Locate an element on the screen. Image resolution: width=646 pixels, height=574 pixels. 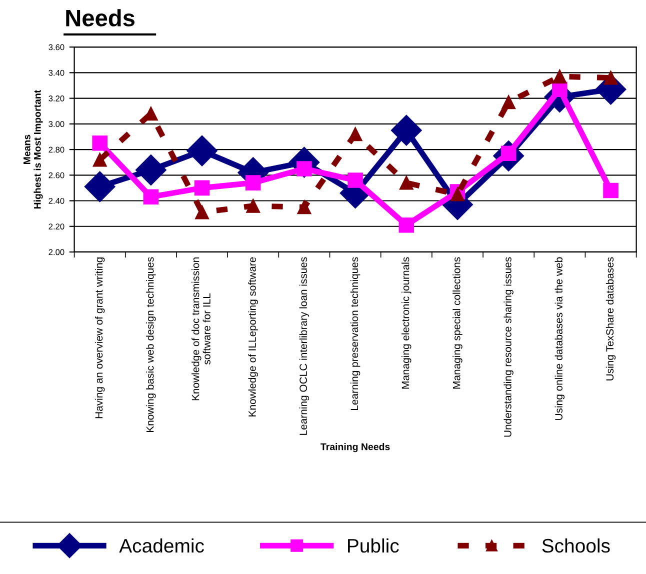
y-tick-label: 2.20 is located at coordinates (56, 227).